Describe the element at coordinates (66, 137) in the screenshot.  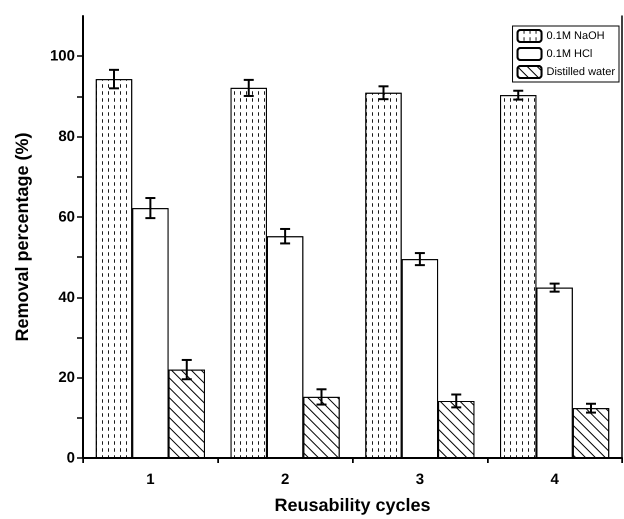
I see `y-tick-label: 80` at that location.